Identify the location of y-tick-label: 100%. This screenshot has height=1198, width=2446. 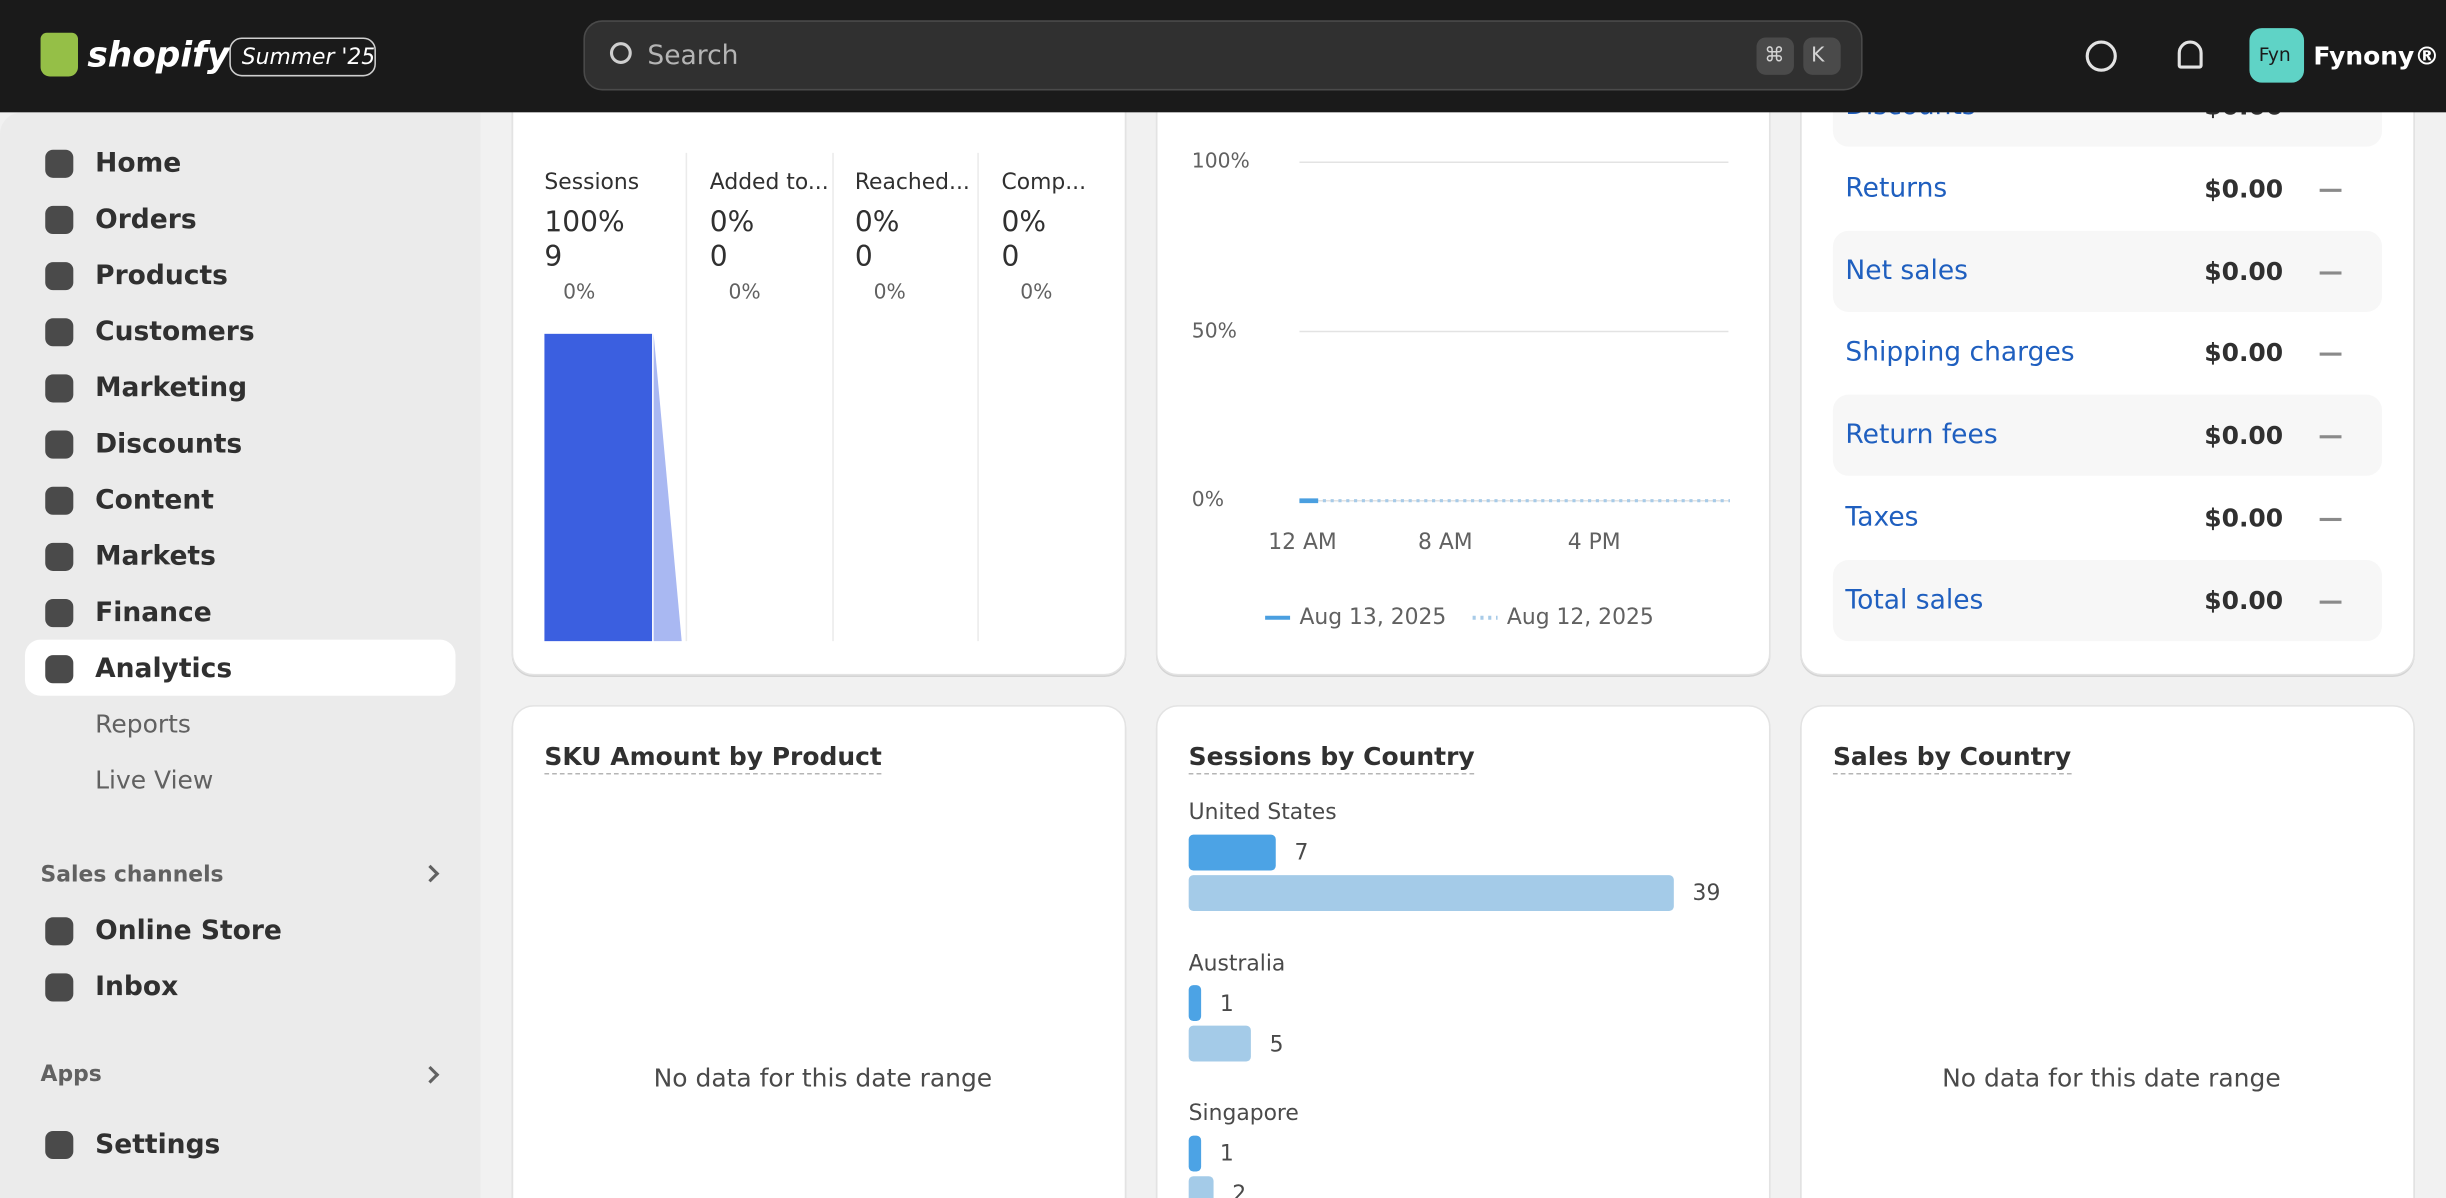
(1220, 162).